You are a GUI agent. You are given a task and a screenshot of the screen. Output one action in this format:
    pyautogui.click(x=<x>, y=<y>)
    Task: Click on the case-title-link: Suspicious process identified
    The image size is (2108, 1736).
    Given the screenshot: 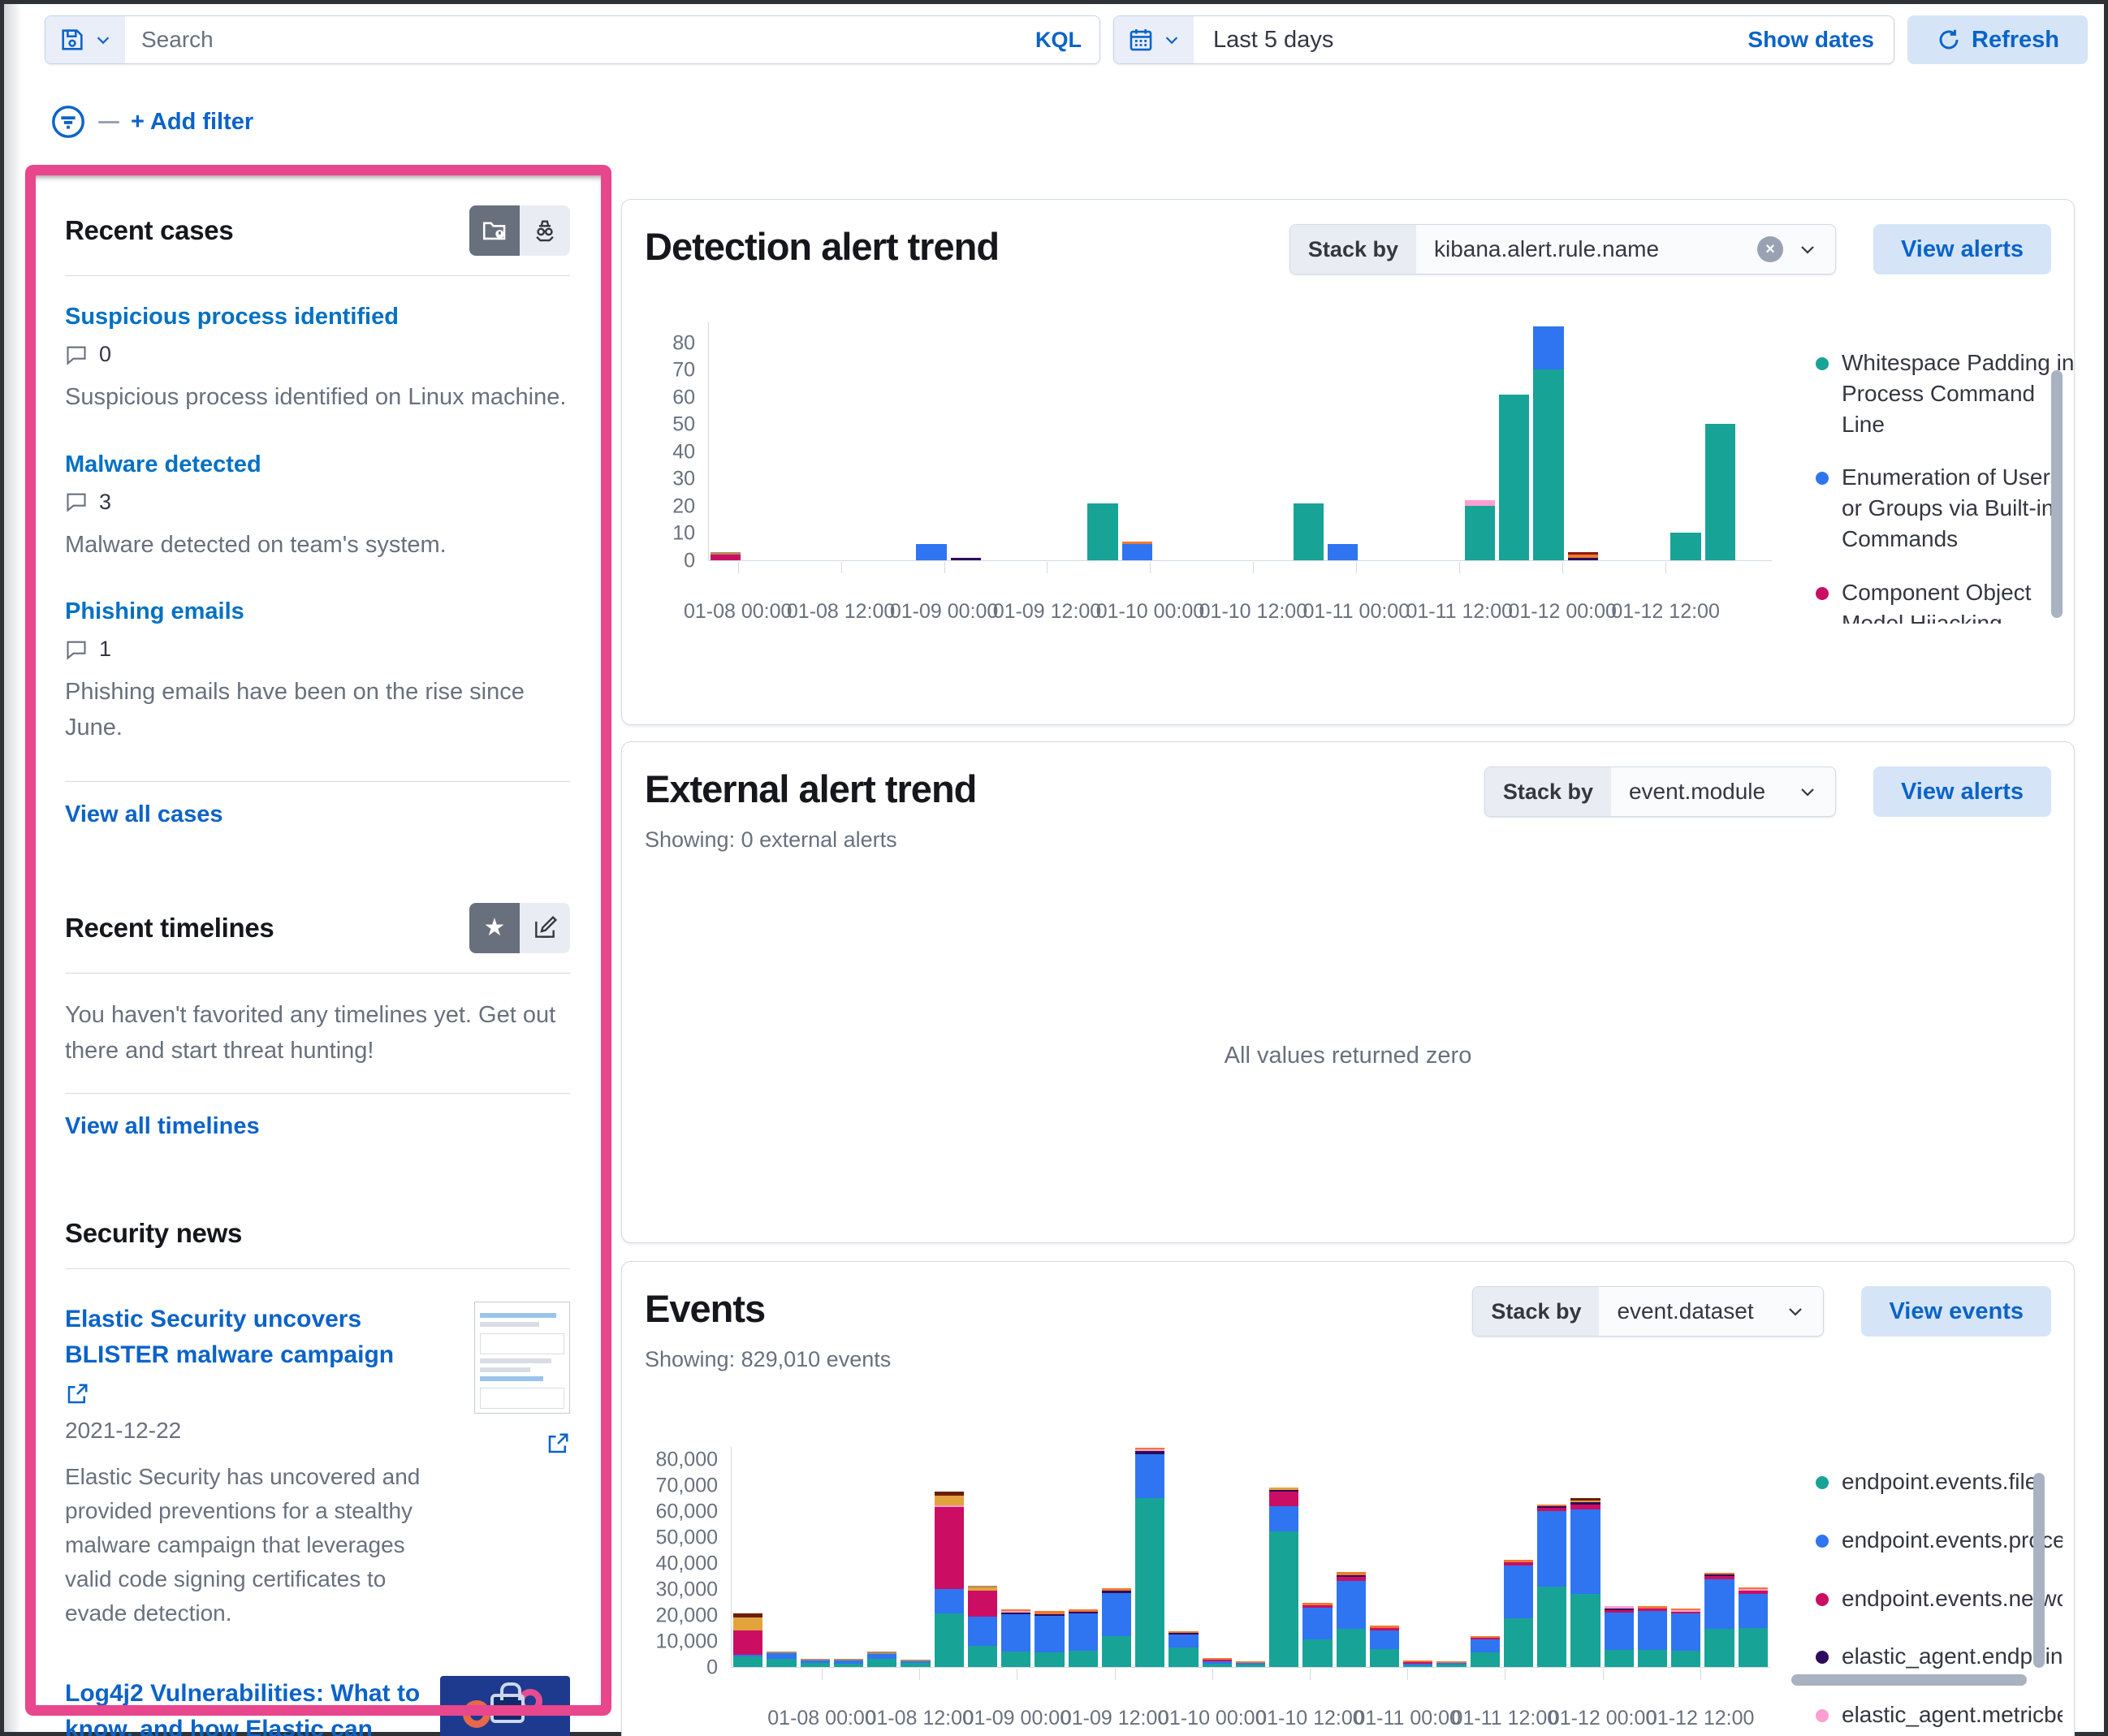 What is the action you would take?
    pyautogui.click(x=232, y=317)
    